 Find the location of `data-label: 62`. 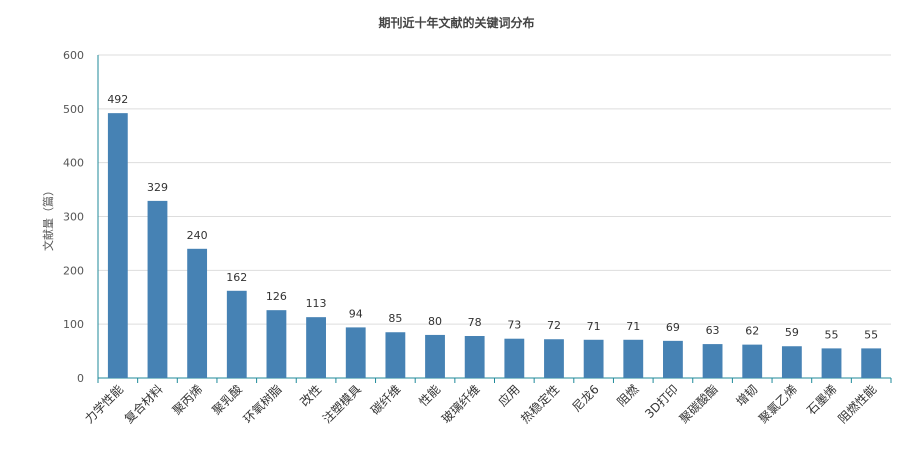

data-label: 62 is located at coordinates (752, 331).